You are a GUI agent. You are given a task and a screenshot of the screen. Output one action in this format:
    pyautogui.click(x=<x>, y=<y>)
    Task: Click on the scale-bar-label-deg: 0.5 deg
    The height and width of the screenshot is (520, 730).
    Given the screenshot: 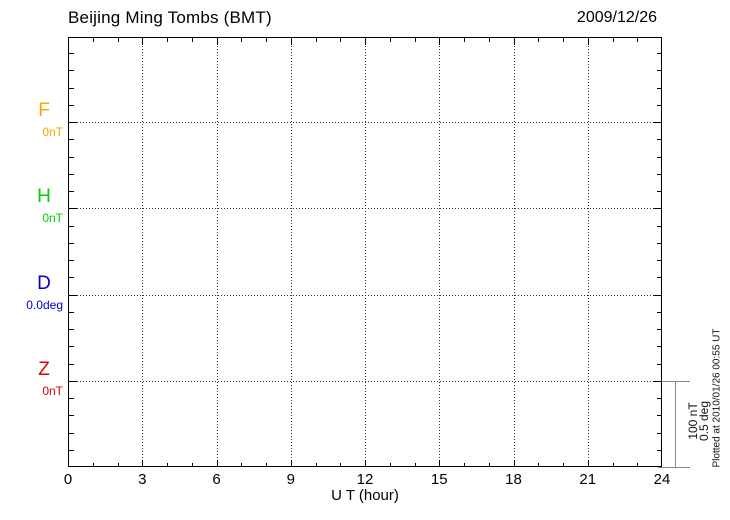 What is the action you would take?
    pyautogui.click(x=704, y=421)
    